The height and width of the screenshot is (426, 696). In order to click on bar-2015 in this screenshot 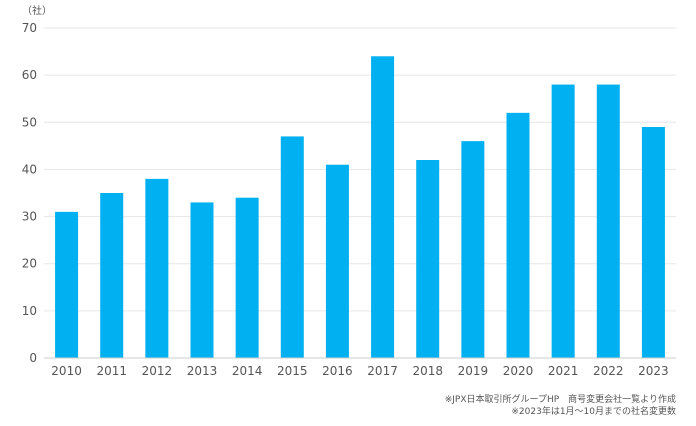, I will do `click(292, 247)`.